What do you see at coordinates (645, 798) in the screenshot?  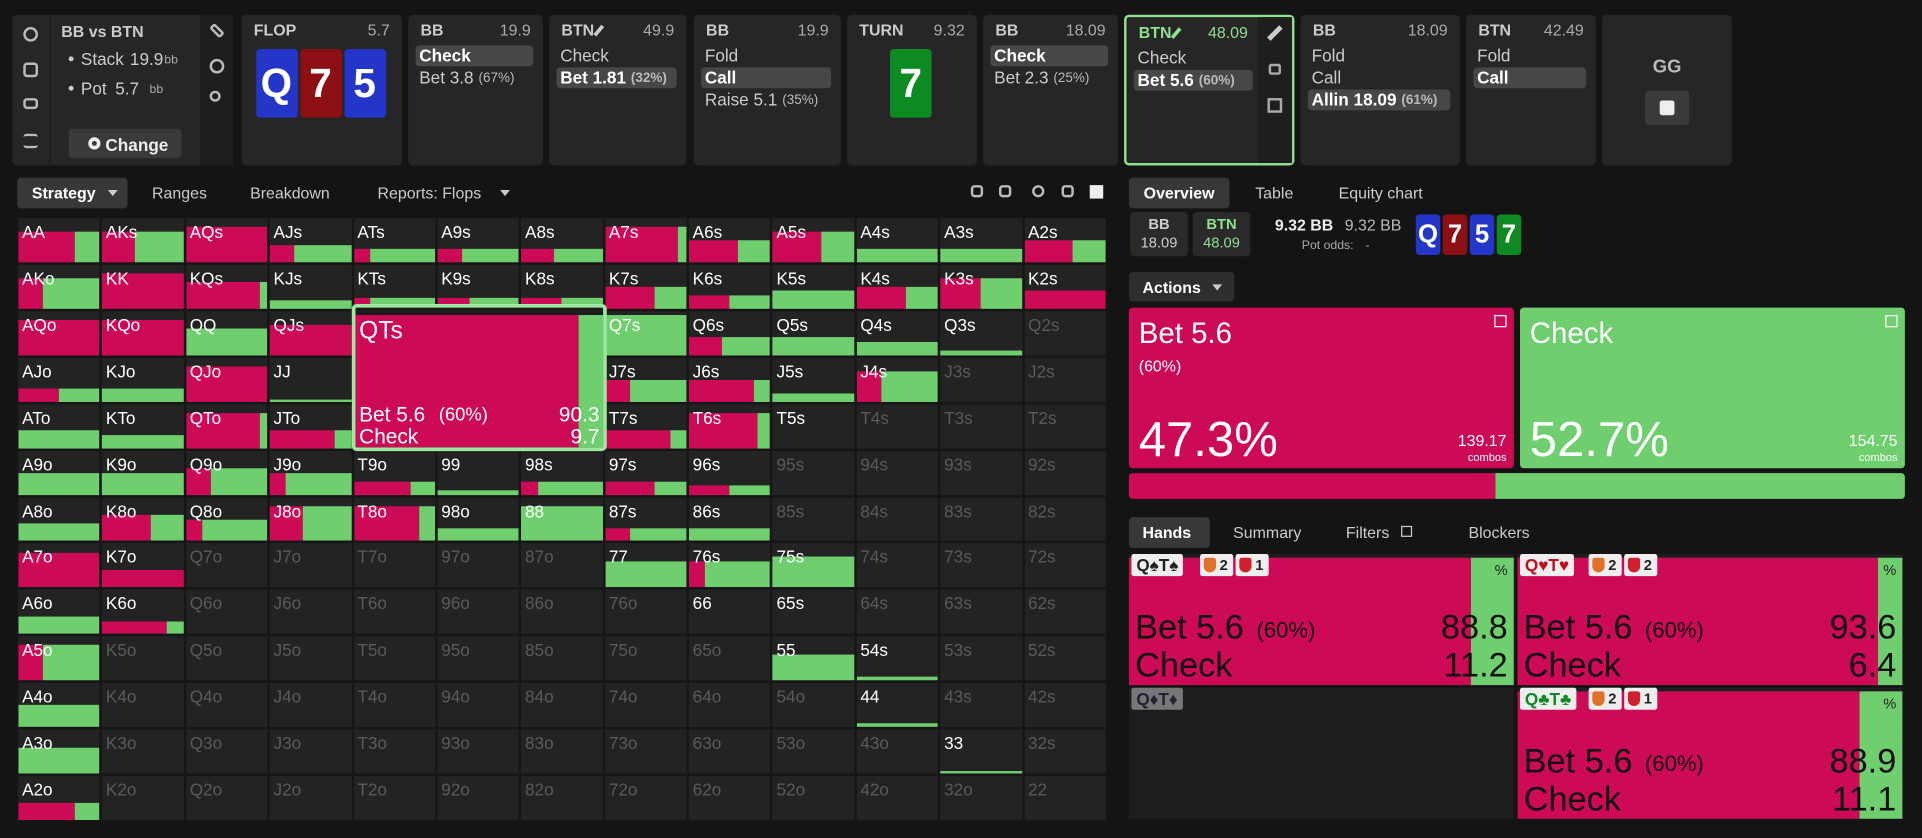 I see `hand-cell: 72o` at bounding box center [645, 798].